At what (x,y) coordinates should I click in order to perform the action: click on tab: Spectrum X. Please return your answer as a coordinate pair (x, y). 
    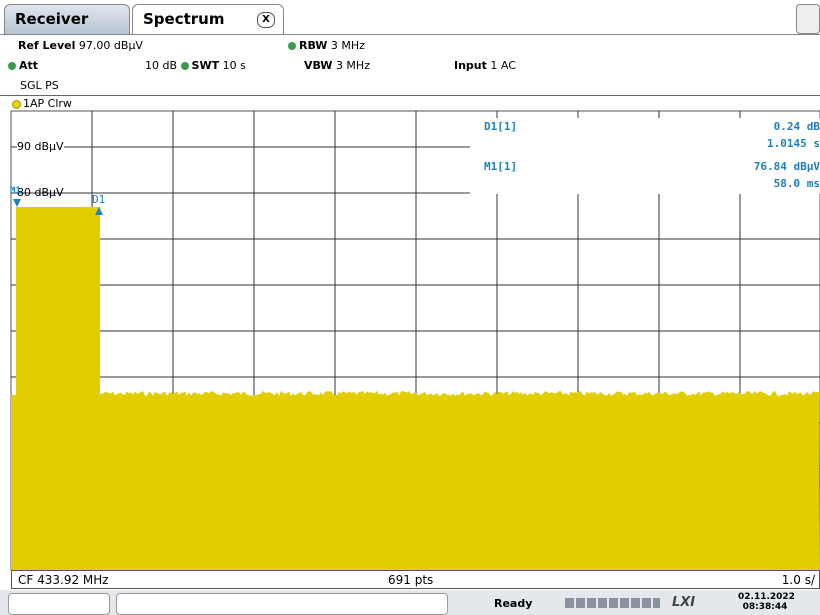
    Looking at the image, I should click on (208, 19).